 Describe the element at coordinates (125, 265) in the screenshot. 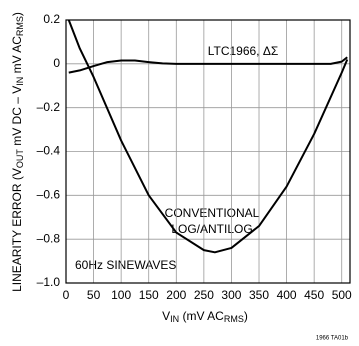

I see `annotation: 60Hz SINEWAVES` at that location.